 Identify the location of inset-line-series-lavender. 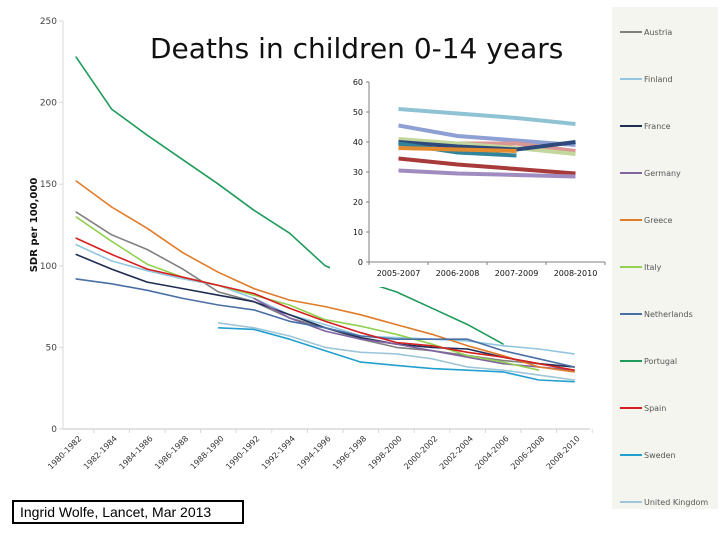
(487, 173).